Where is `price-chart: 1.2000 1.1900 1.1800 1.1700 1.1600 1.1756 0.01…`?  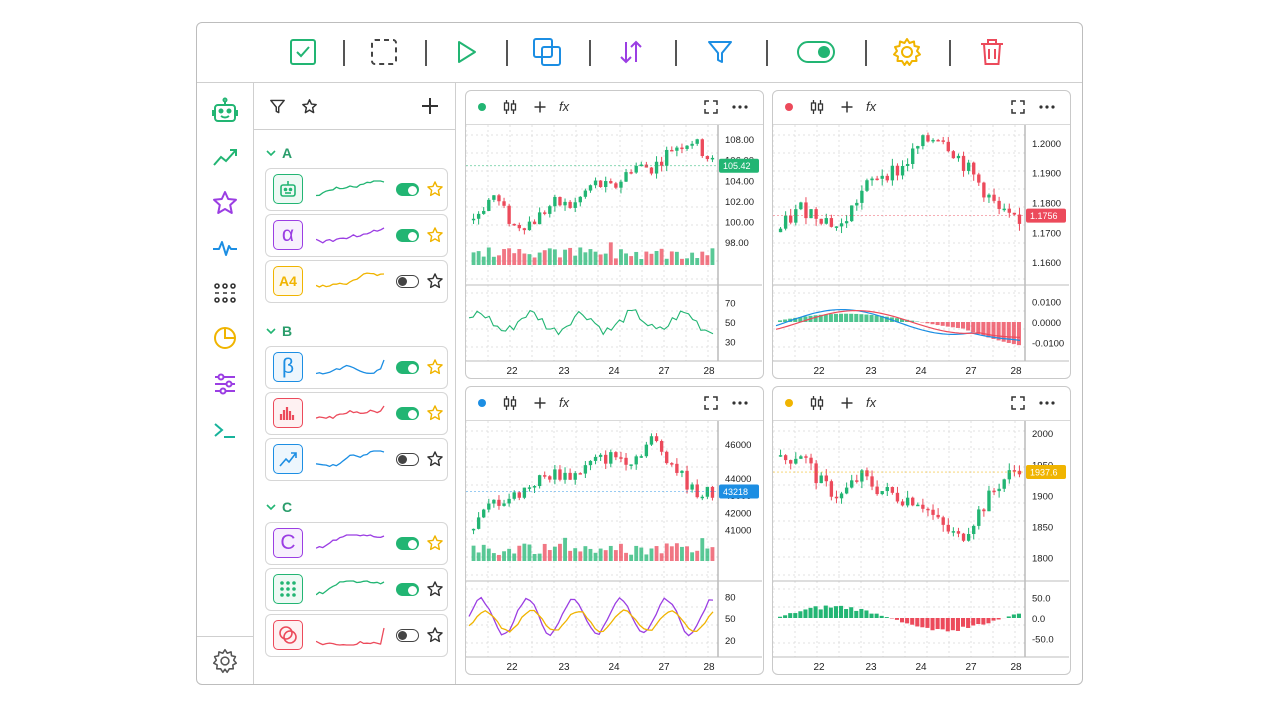
price-chart: 1.2000 1.1900 1.1800 1.1700 1.1600 1.1756 0.01… is located at coordinates (921, 251).